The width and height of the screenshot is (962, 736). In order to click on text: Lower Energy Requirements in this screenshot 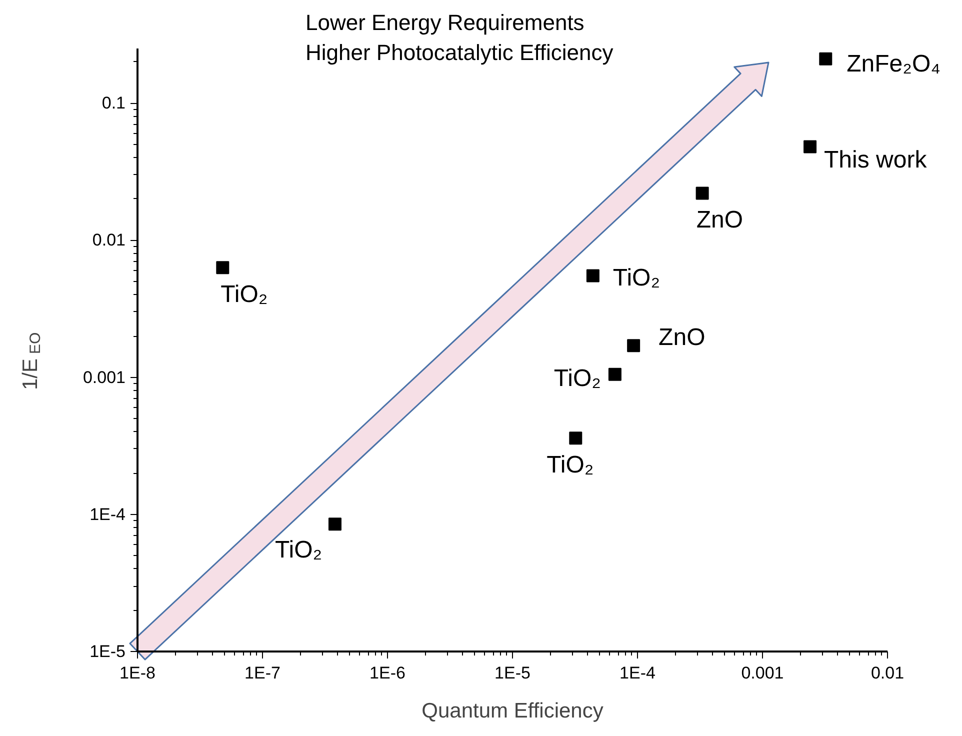, I will do `click(445, 22)`.